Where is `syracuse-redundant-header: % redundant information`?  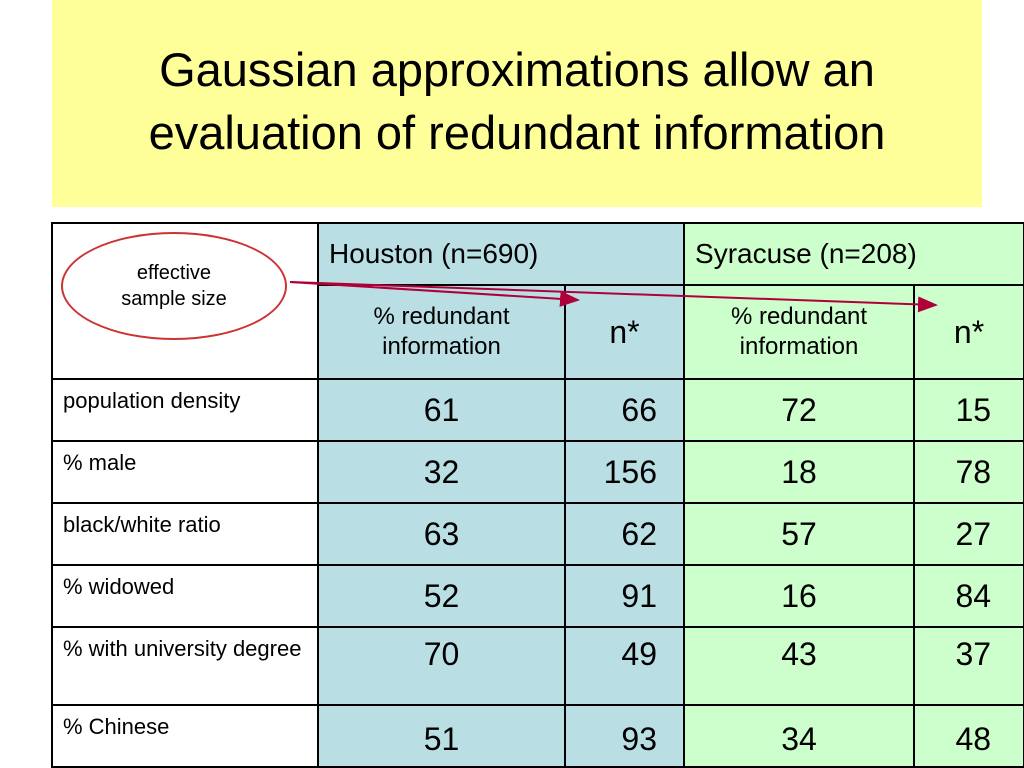 syracuse-redundant-header: % redundant information is located at coordinates (799, 332).